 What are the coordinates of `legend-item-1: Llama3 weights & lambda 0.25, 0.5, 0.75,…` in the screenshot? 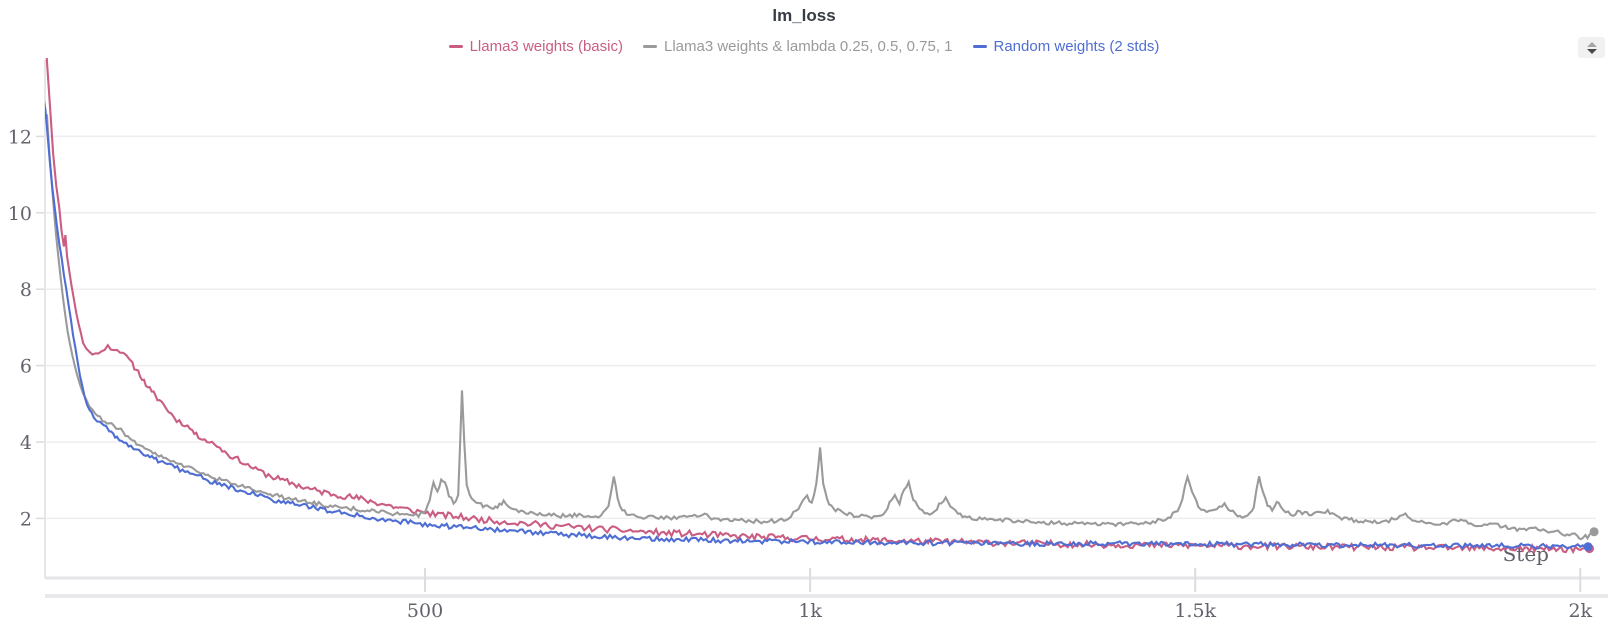 It's located at (797, 46).